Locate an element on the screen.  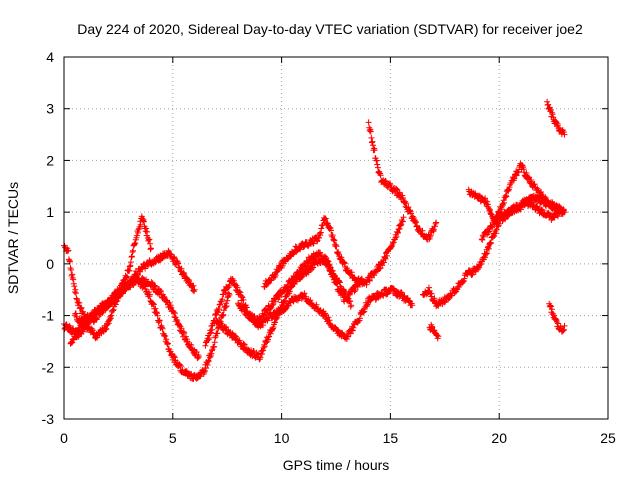
series-track-o is located at coordinates (434, 331).